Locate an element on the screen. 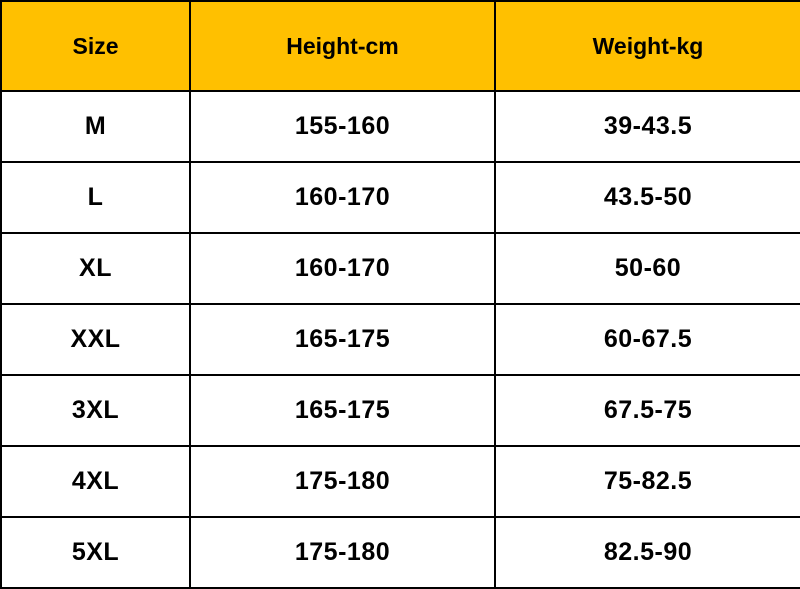  header-cell: Weight-kg is located at coordinates (647, 46).